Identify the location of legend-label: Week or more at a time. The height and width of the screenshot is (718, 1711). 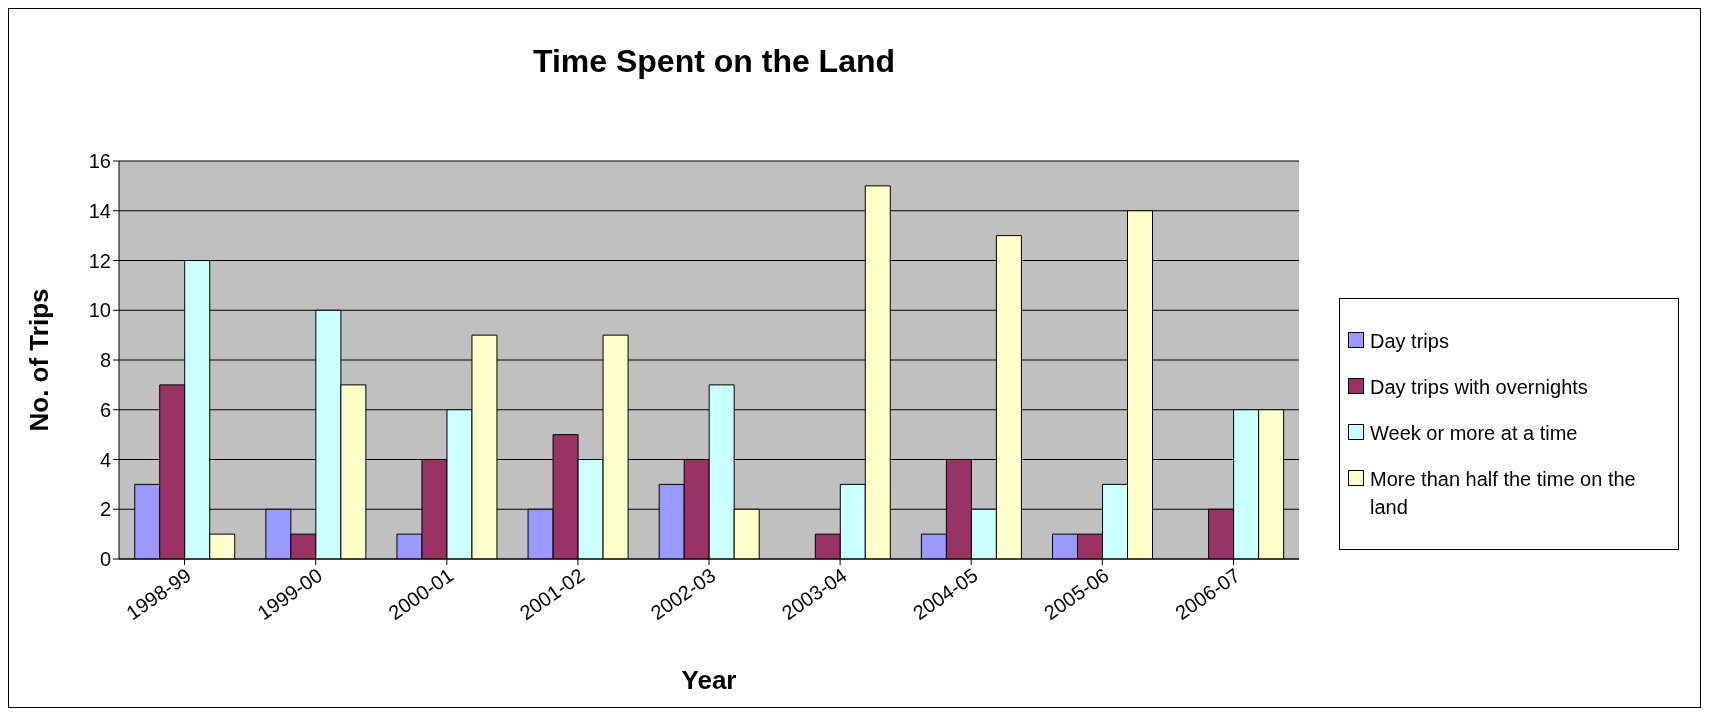
(1474, 433).